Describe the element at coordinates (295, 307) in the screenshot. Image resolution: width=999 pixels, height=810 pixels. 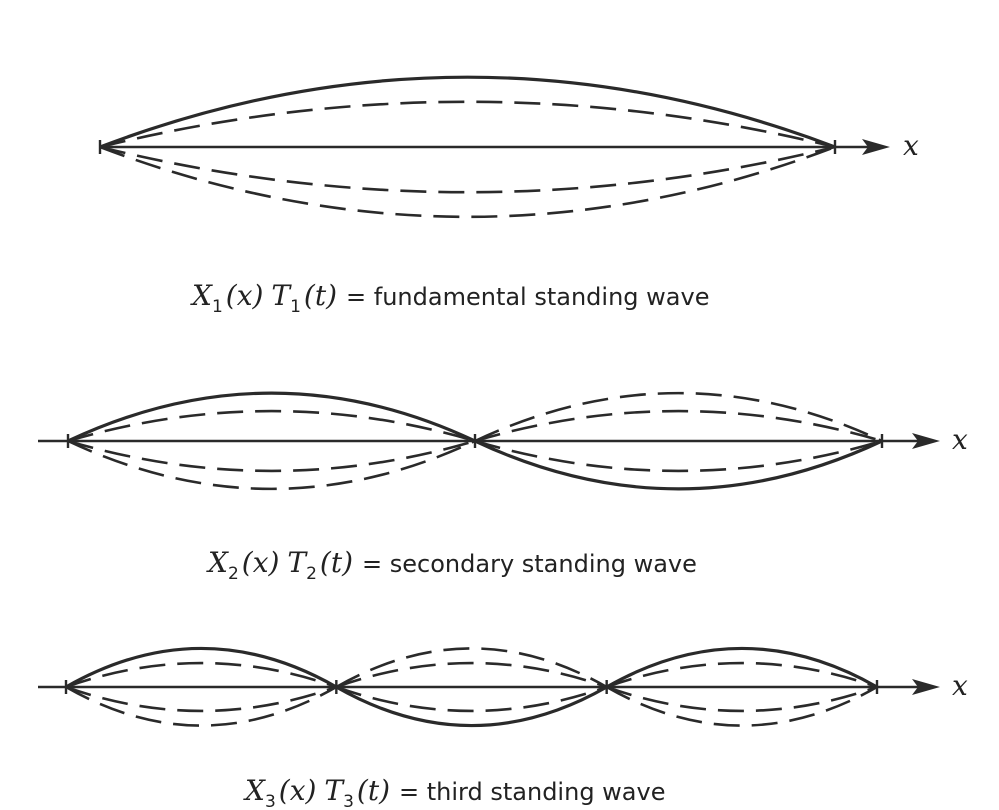
I see `caption-t-sub: 1` at that location.